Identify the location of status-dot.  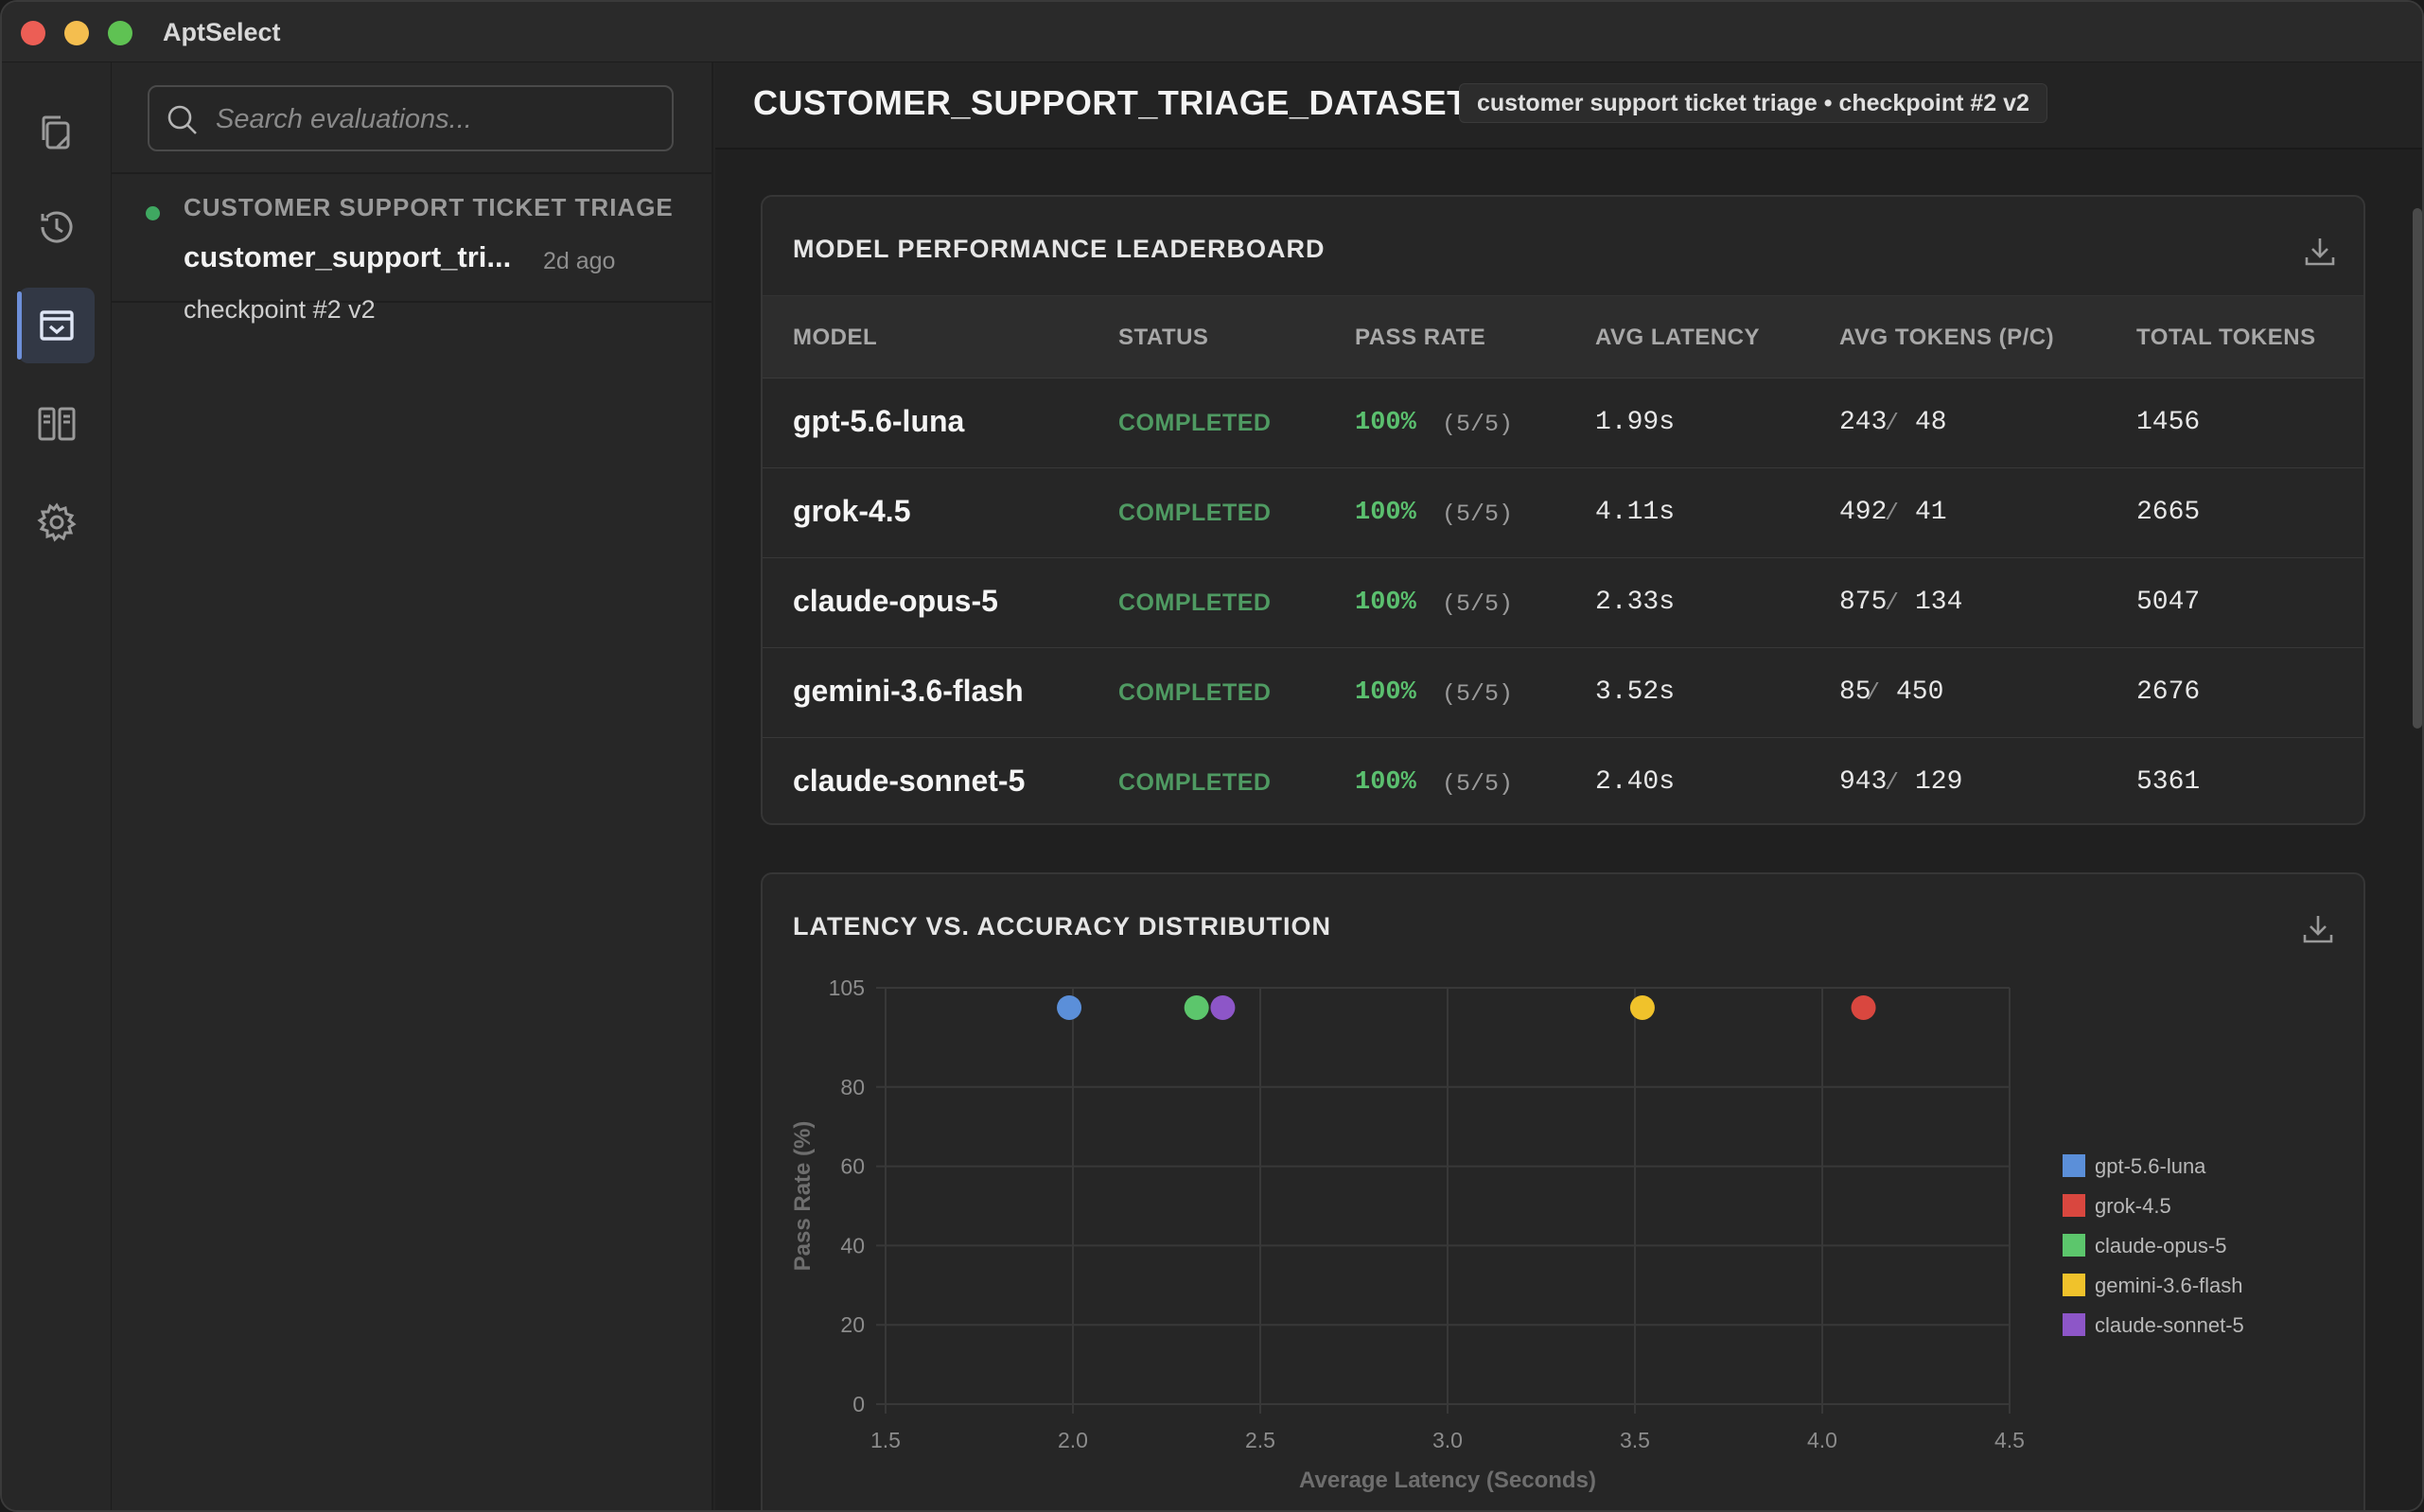
(153, 213).